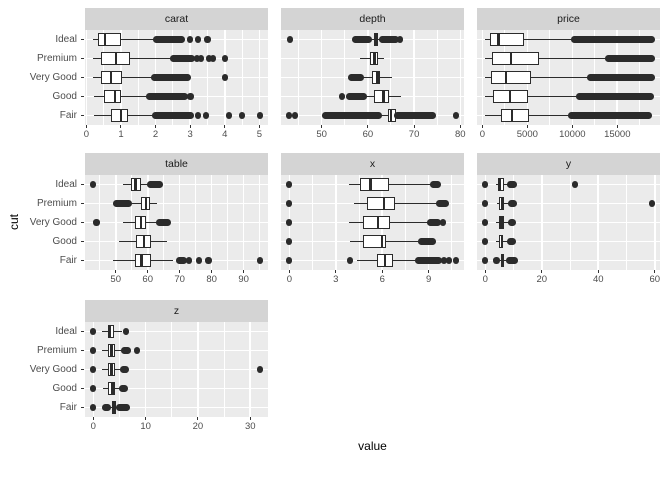 The width and height of the screenshot is (672, 480). Describe the element at coordinates (179, 279) in the screenshot. I see `x-tick-label: 70` at that location.